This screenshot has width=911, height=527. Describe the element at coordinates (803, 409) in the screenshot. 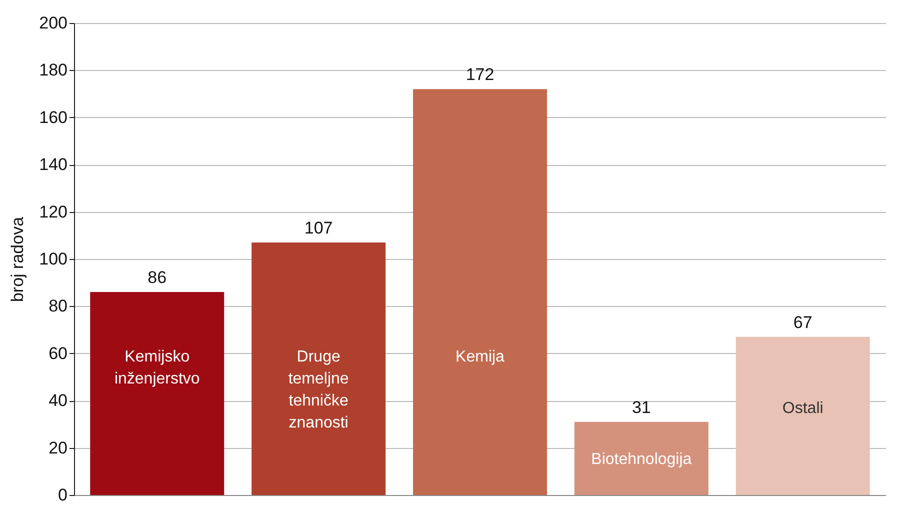

I see `x-tick-label: Ostali` at that location.